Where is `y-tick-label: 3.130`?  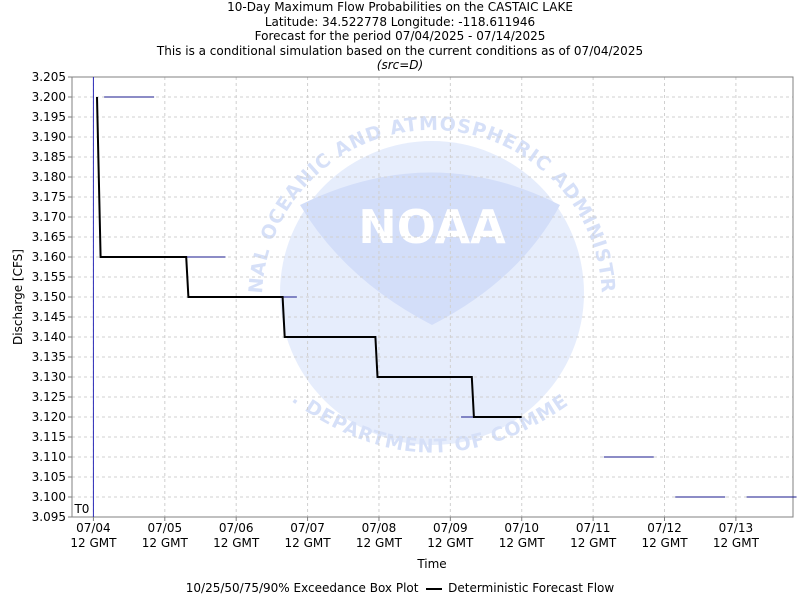 y-tick-label: 3.130 is located at coordinates (49, 377).